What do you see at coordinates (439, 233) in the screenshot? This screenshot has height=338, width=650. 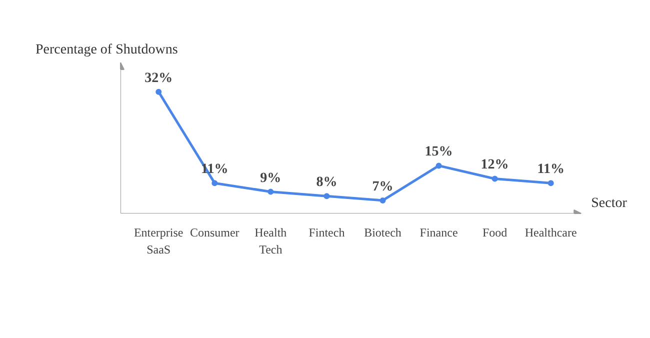 I see `x-tick-label: Finance` at bounding box center [439, 233].